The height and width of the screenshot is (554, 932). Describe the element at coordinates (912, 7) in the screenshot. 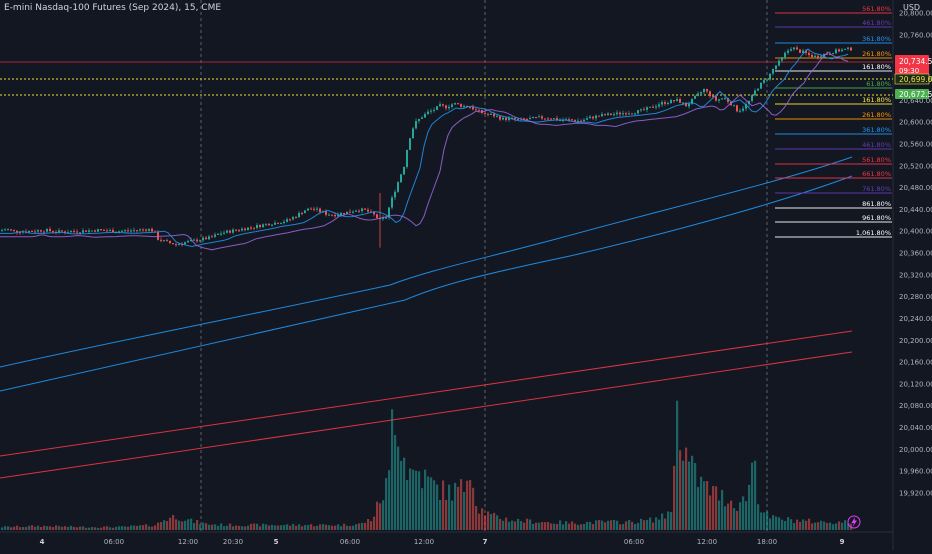

I see `currency-label: USD` at that location.